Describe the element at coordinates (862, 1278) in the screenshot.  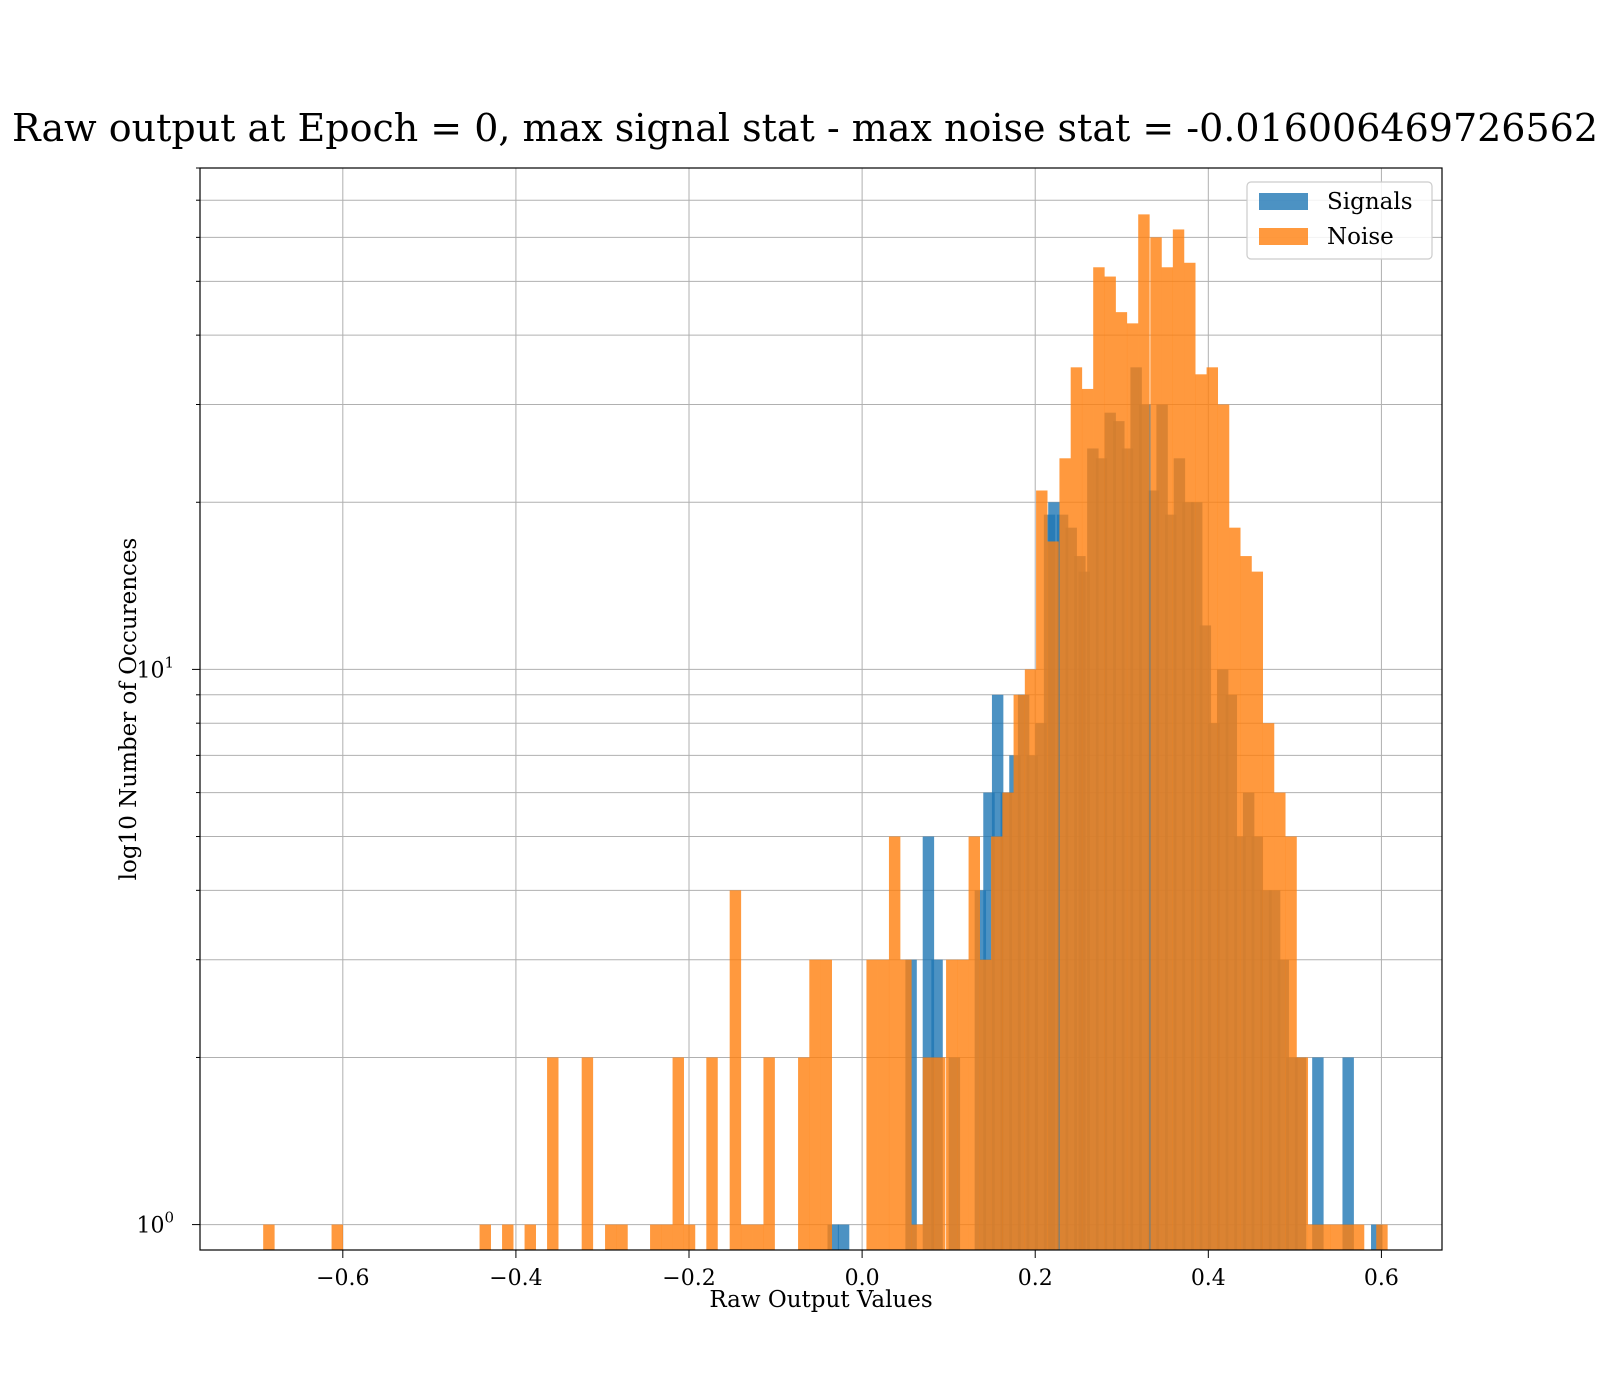
I see `x-tick-label: 0.0` at that location.